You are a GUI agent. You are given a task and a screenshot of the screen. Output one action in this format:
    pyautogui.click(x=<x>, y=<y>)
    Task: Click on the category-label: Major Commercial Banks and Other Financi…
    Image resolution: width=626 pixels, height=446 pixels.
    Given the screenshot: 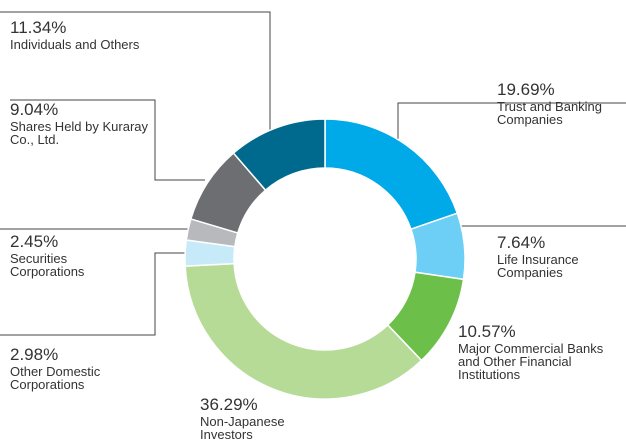 What is the action you would take?
    pyautogui.click(x=531, y=361)
    